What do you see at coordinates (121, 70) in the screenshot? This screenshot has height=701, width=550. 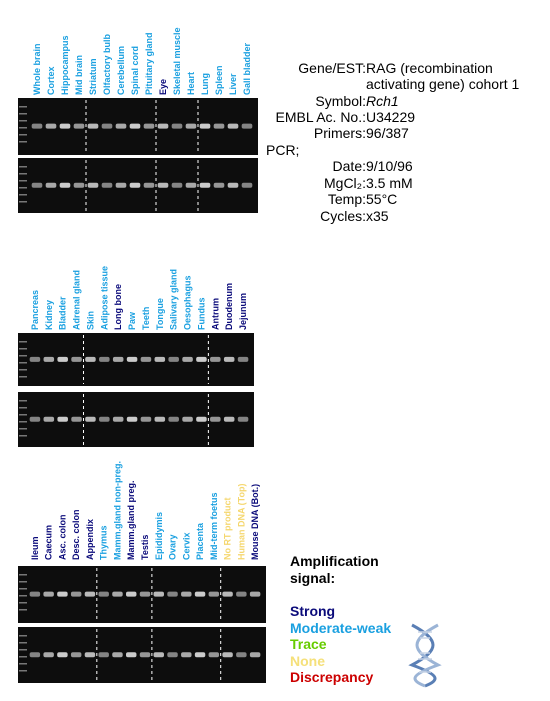 I see `lane-label: Cerebellum` at bounding box center [121, 70].